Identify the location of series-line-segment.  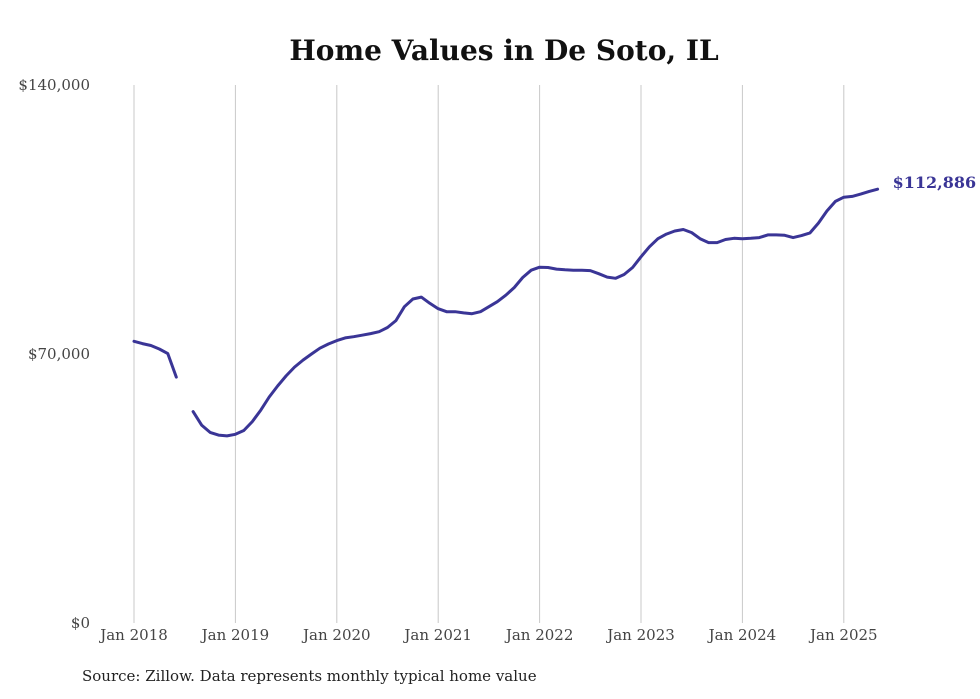
(155, 359).